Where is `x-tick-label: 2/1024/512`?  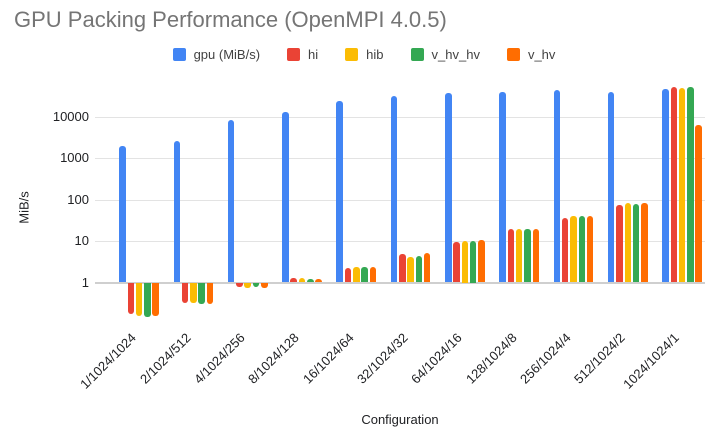 x-tick-label: 2/1024/512 is located at coordinates (165, 358).